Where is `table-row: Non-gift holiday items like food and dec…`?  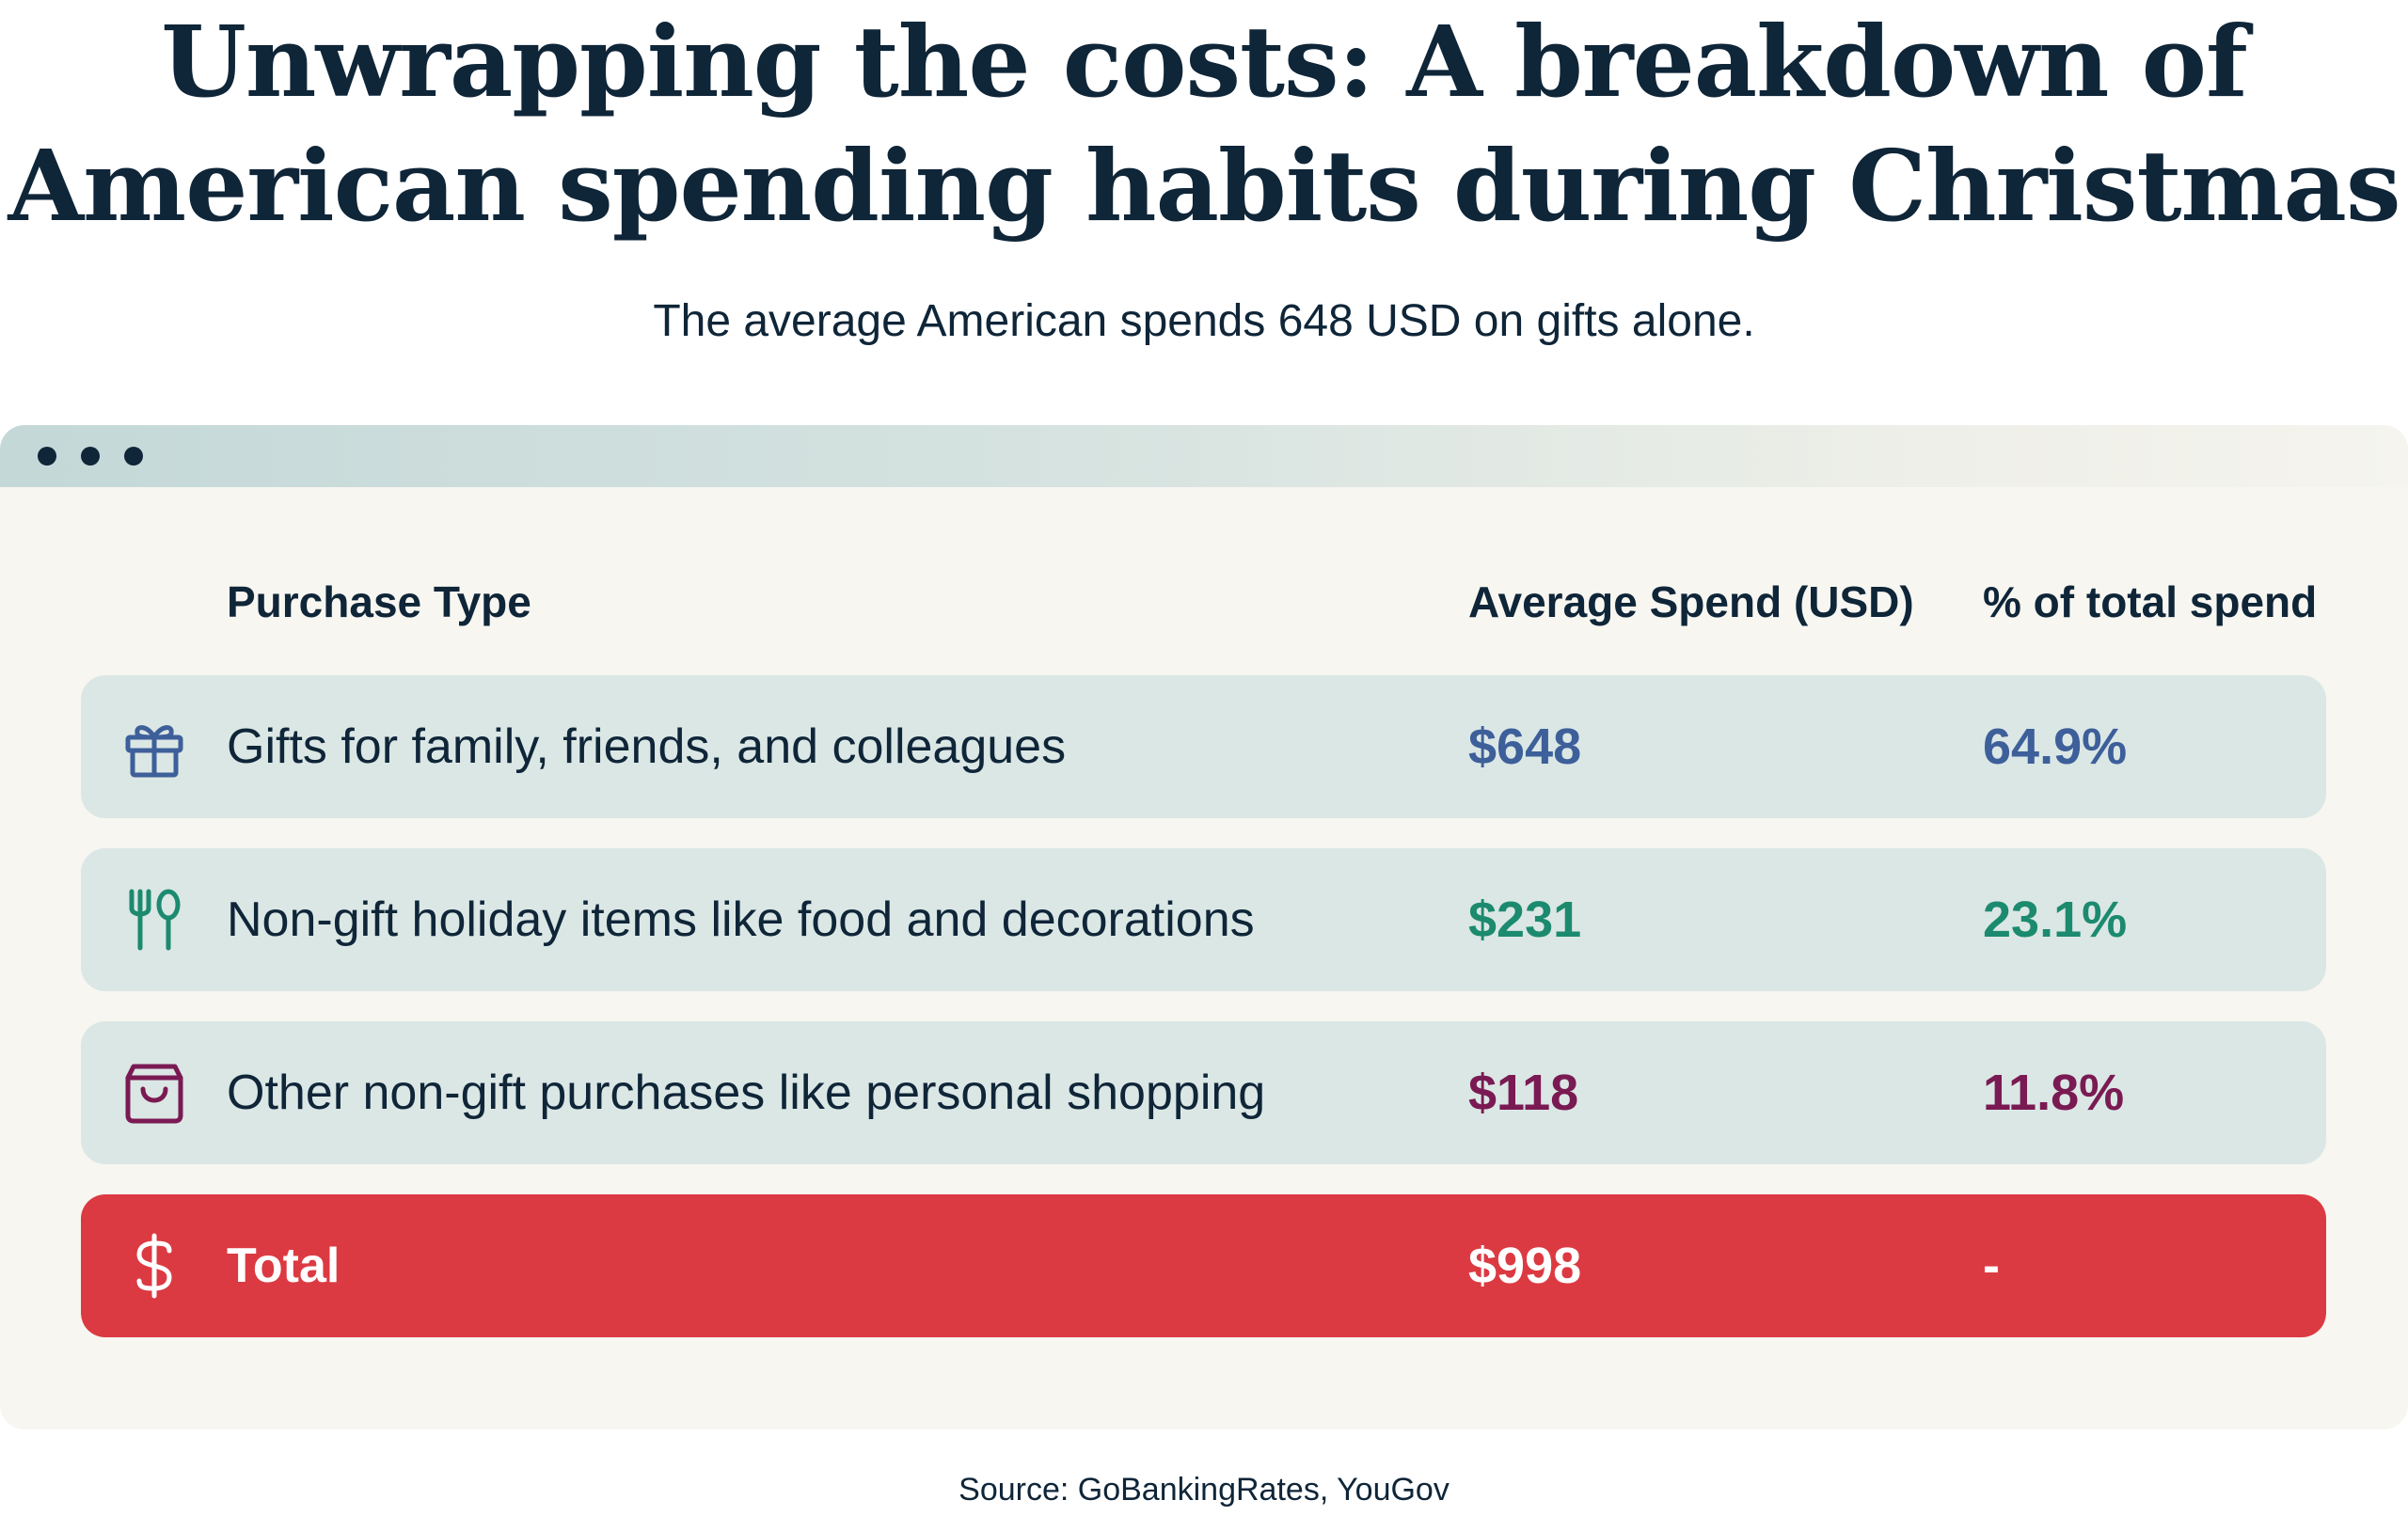 table-row: Non-gift holiday items like food and dec… is located at coordinates (1204, 919).